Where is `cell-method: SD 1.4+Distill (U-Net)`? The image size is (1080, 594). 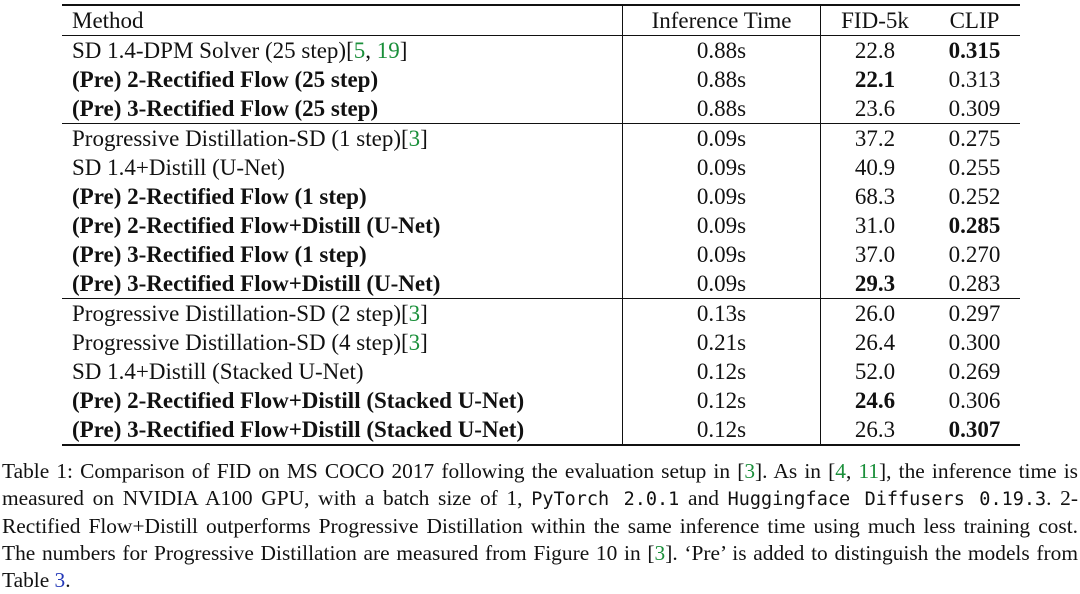
cell-method: SD 1.4+Distill (U-Net) is located at coordinates (342, 167).